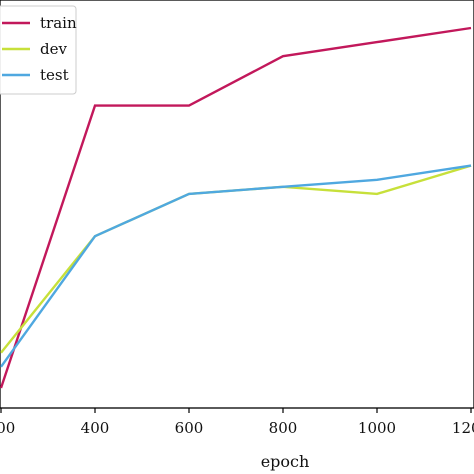  I want to click on x-tick-label: 600, so click(189, 428).